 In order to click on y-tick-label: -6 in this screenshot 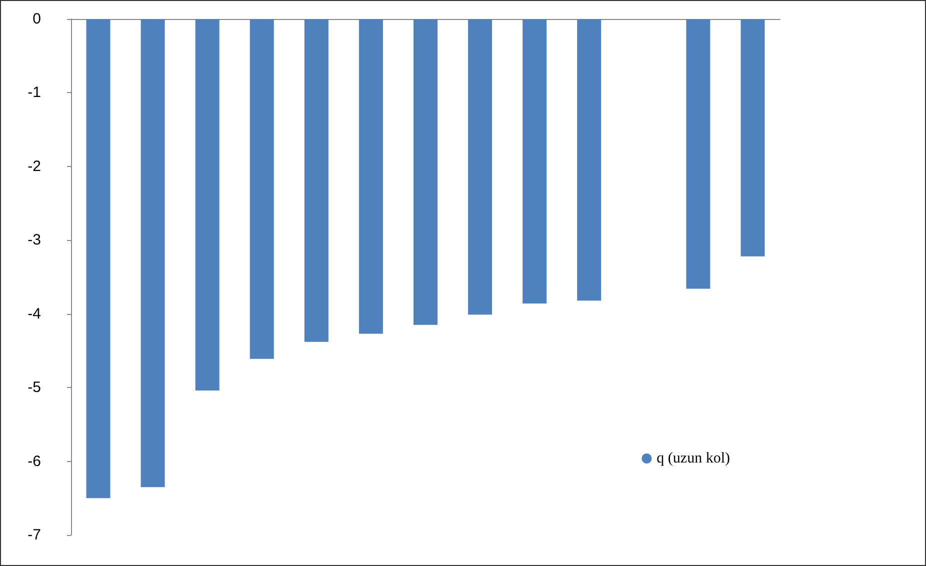, I will do `click(34, 461)`.